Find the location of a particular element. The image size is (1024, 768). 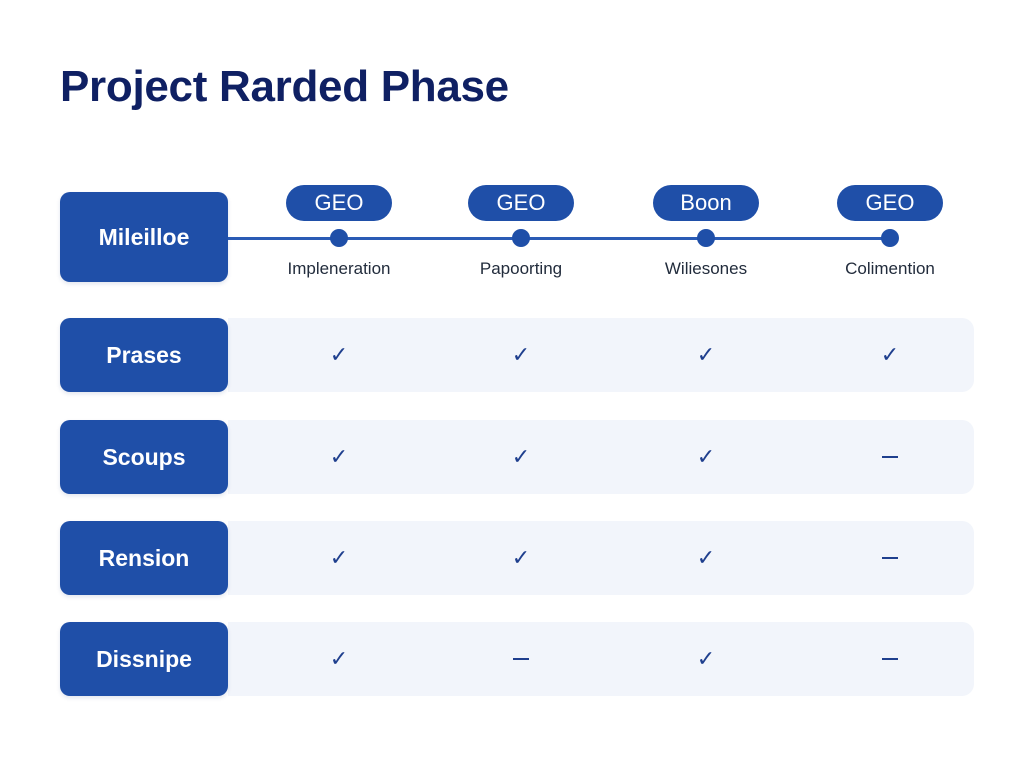

phase-caption: Wiliesones is located at coordinates (706, 268).